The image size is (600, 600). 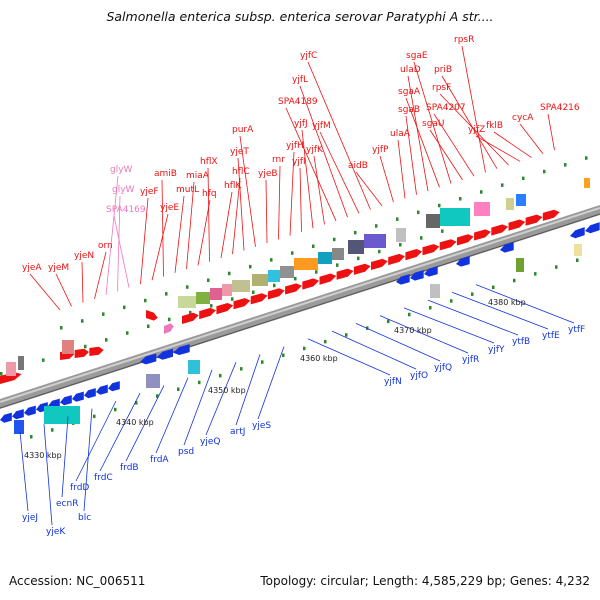 I want to click on gene-label-top: glyW, so click(x=123, y=190).